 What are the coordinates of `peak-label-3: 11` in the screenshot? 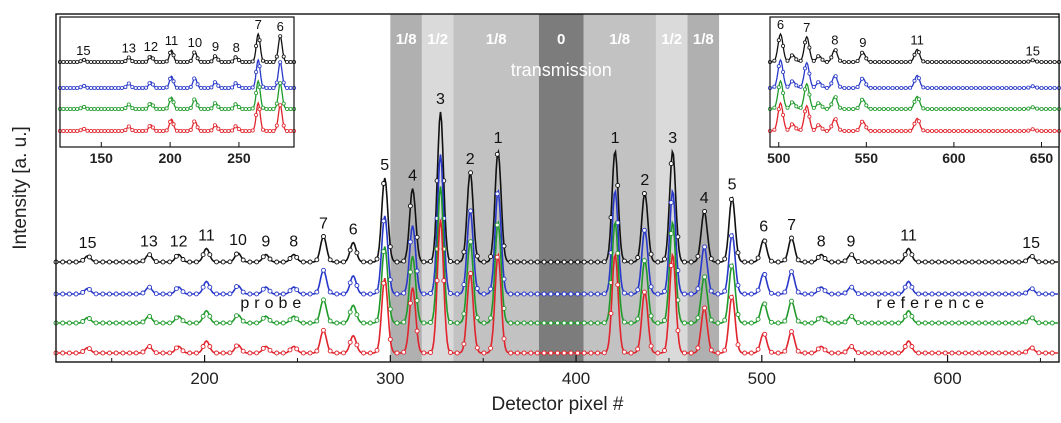 It's located at (206, 236).